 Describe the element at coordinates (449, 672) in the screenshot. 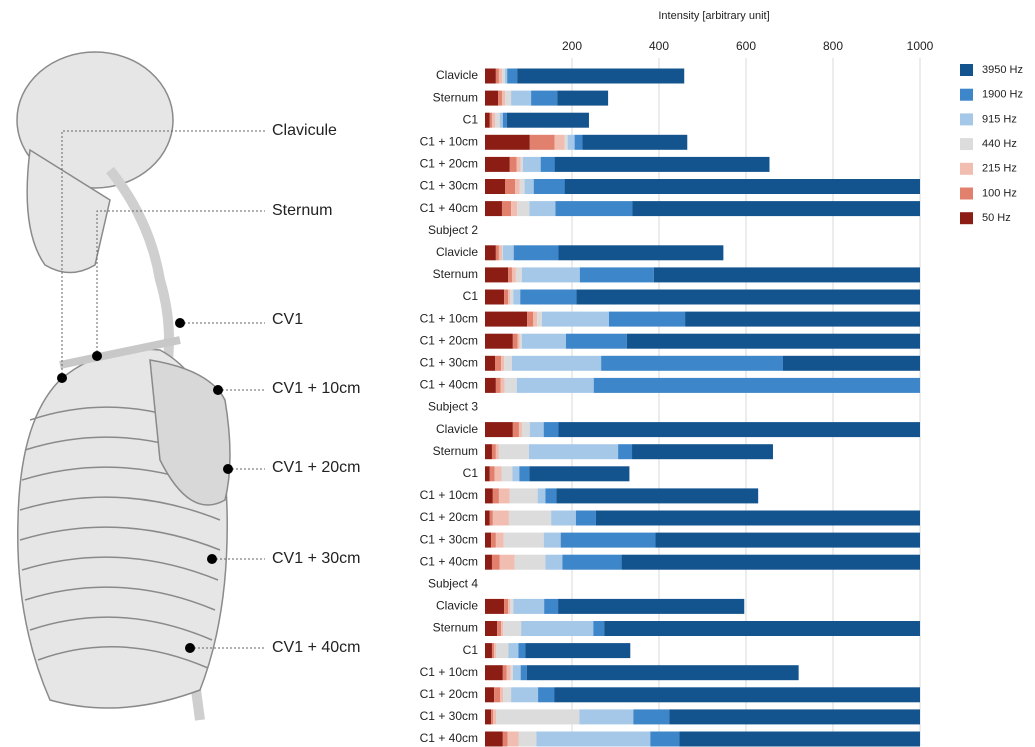

I see `y-tick-label: C1 + 10cm` at that location.